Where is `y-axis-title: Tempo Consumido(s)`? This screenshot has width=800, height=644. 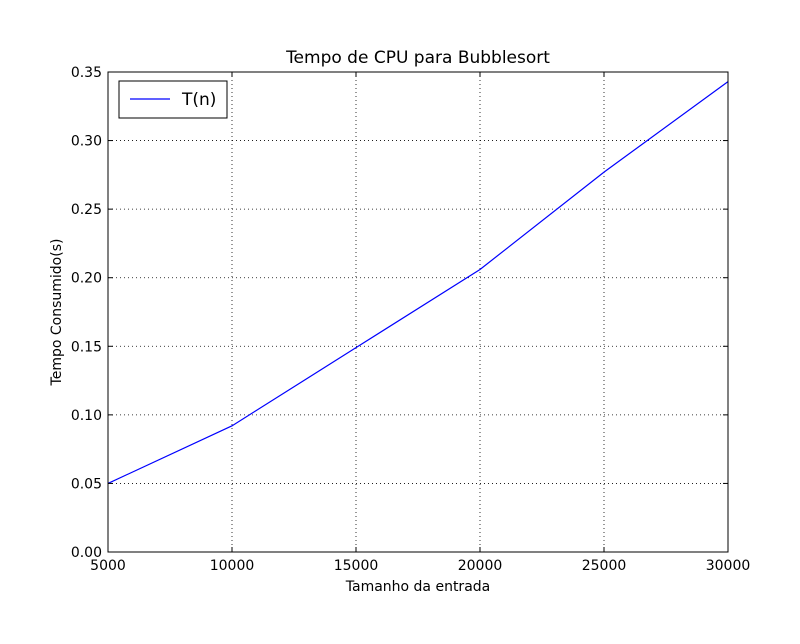
y-axis-title: Tempo Consumido(s) is located at coordinates (57, 313).